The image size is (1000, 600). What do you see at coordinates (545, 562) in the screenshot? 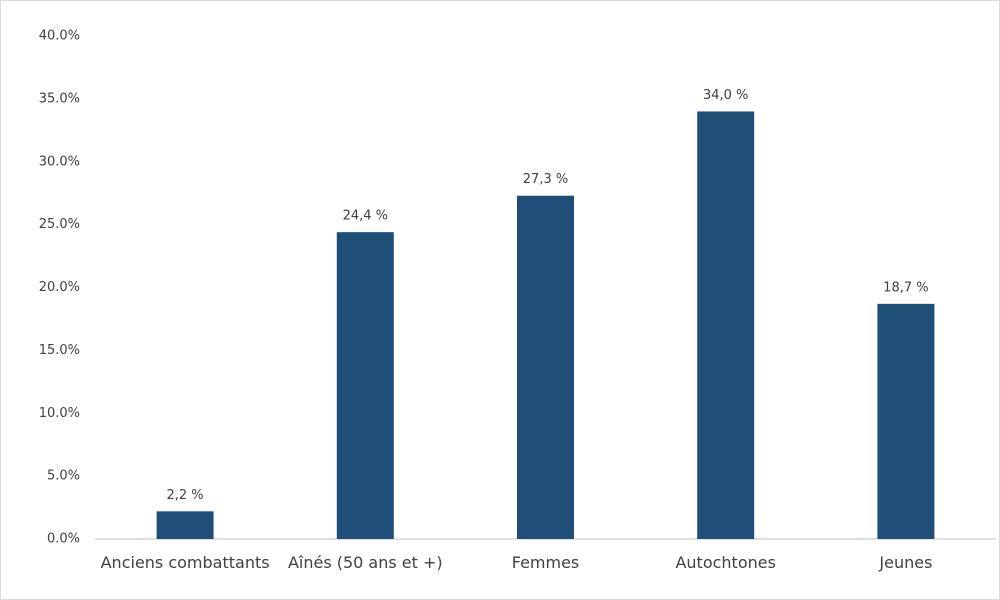
I see `x-tick-label: Femmes` at bounding box center [545, 562].